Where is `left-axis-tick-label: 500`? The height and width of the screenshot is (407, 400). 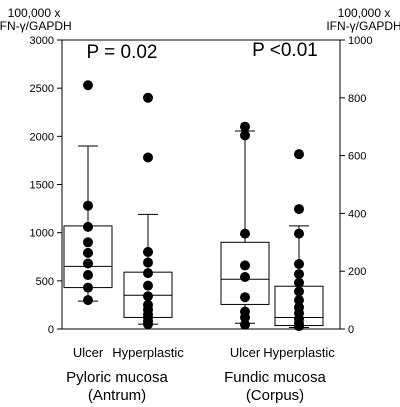
left-axis-tick-label: 500 is located at coordinates (45, 282).